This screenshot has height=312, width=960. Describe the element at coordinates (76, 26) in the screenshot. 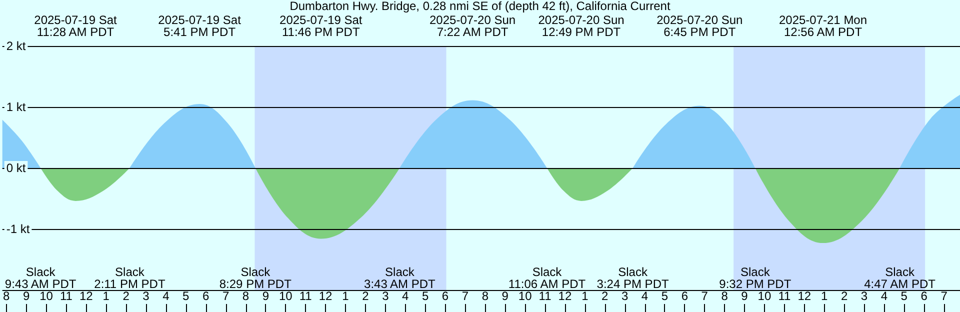

I see `text: 2025-07-19 Sat 11:28 AM PDT` at that location.